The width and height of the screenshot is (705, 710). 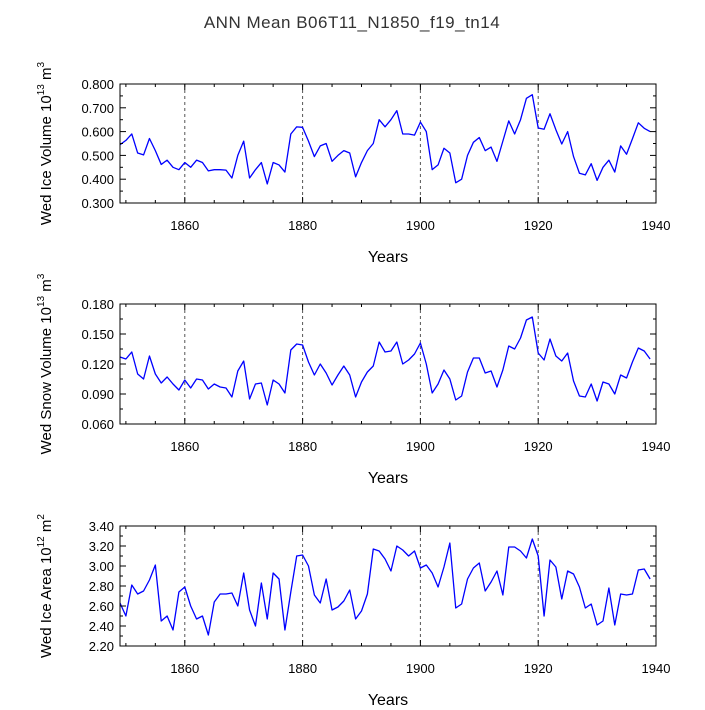 What do you see at coordinates (46, 380) in the screenshot?
I see `y-axis-label-part: Wed Snow Volume 10` at bounding box center [46, 380].